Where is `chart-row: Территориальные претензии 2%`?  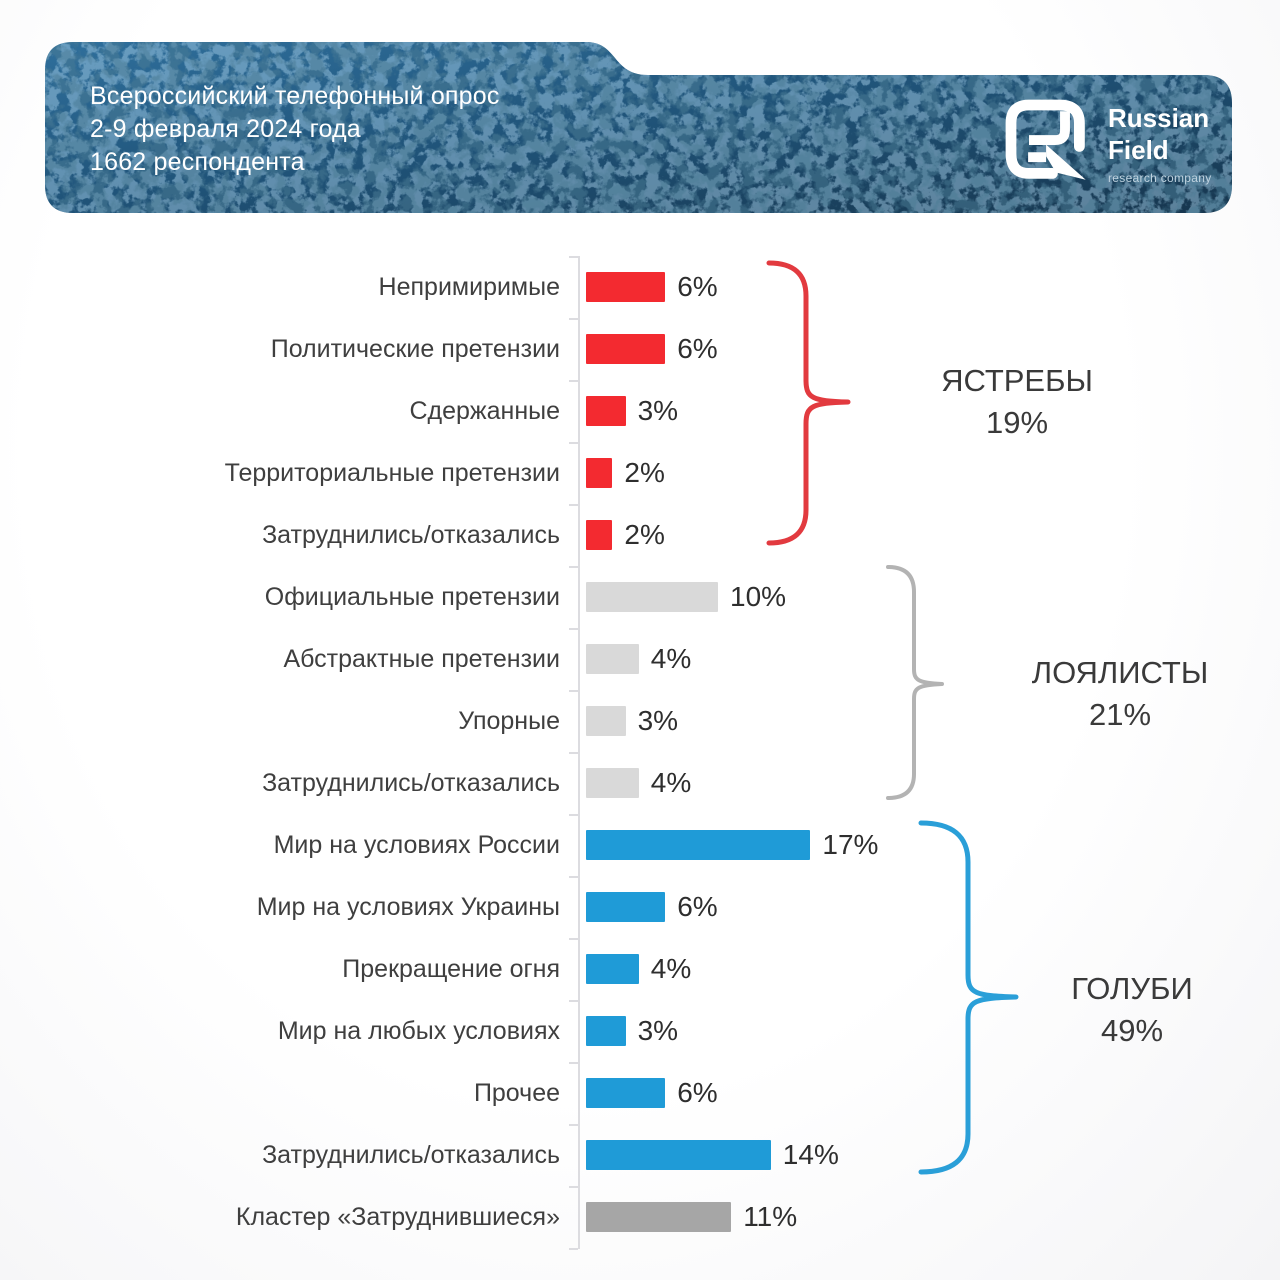
chart-row: Территориальные претензии 2% is located at coordinates (640, 473).